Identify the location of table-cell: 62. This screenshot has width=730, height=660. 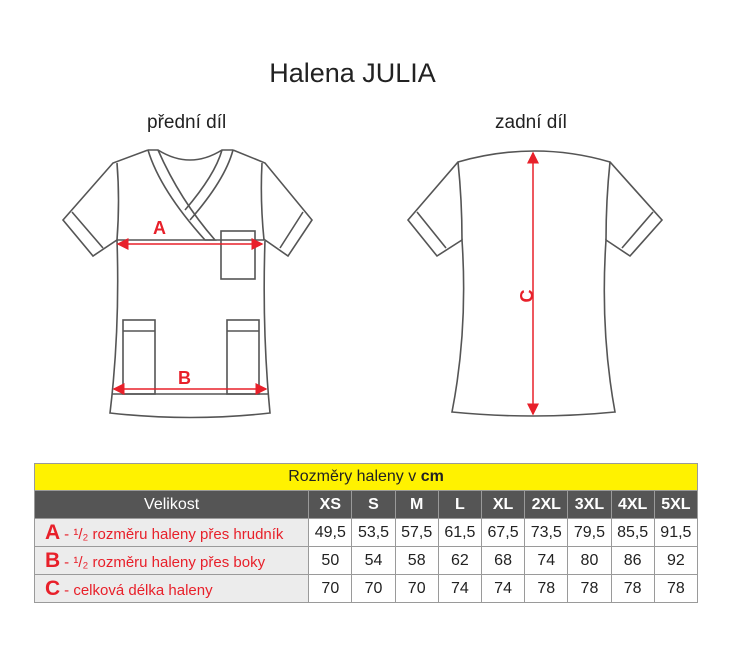
(459, 560).